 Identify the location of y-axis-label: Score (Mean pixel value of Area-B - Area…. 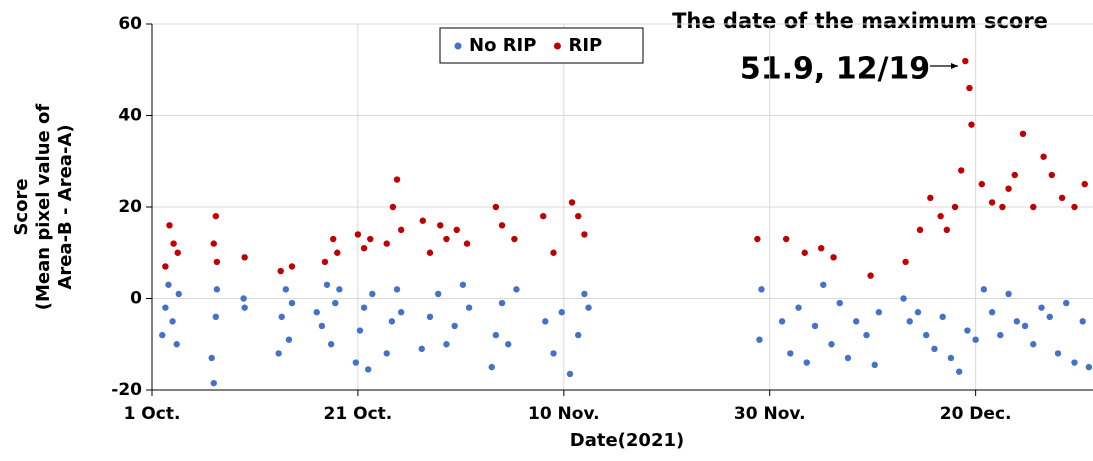
(43, 207).